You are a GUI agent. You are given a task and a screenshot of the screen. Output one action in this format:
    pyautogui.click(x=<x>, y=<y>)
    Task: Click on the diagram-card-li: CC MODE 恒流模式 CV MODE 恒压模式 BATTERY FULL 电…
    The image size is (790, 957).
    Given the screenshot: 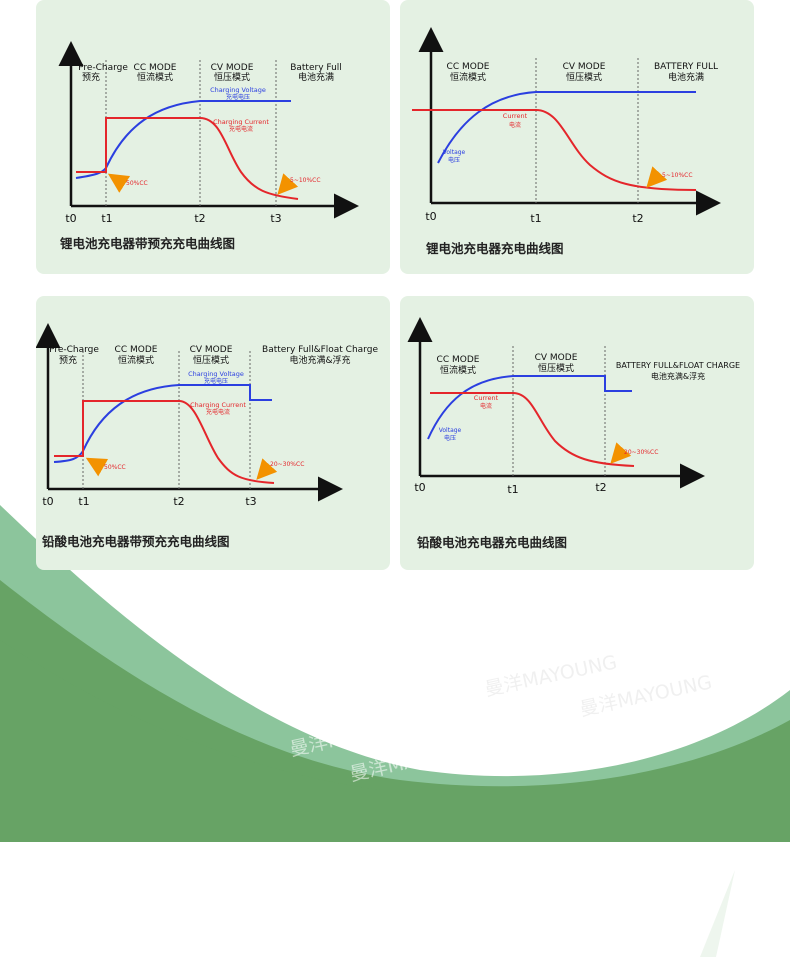 What is the action you would take?
    pyautogui.click(x=577, y=137)
    